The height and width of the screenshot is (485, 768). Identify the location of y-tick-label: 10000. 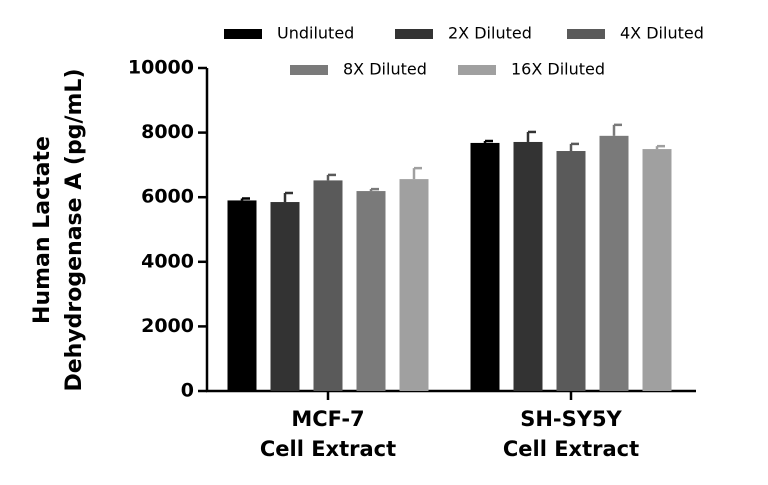
(161, 68).